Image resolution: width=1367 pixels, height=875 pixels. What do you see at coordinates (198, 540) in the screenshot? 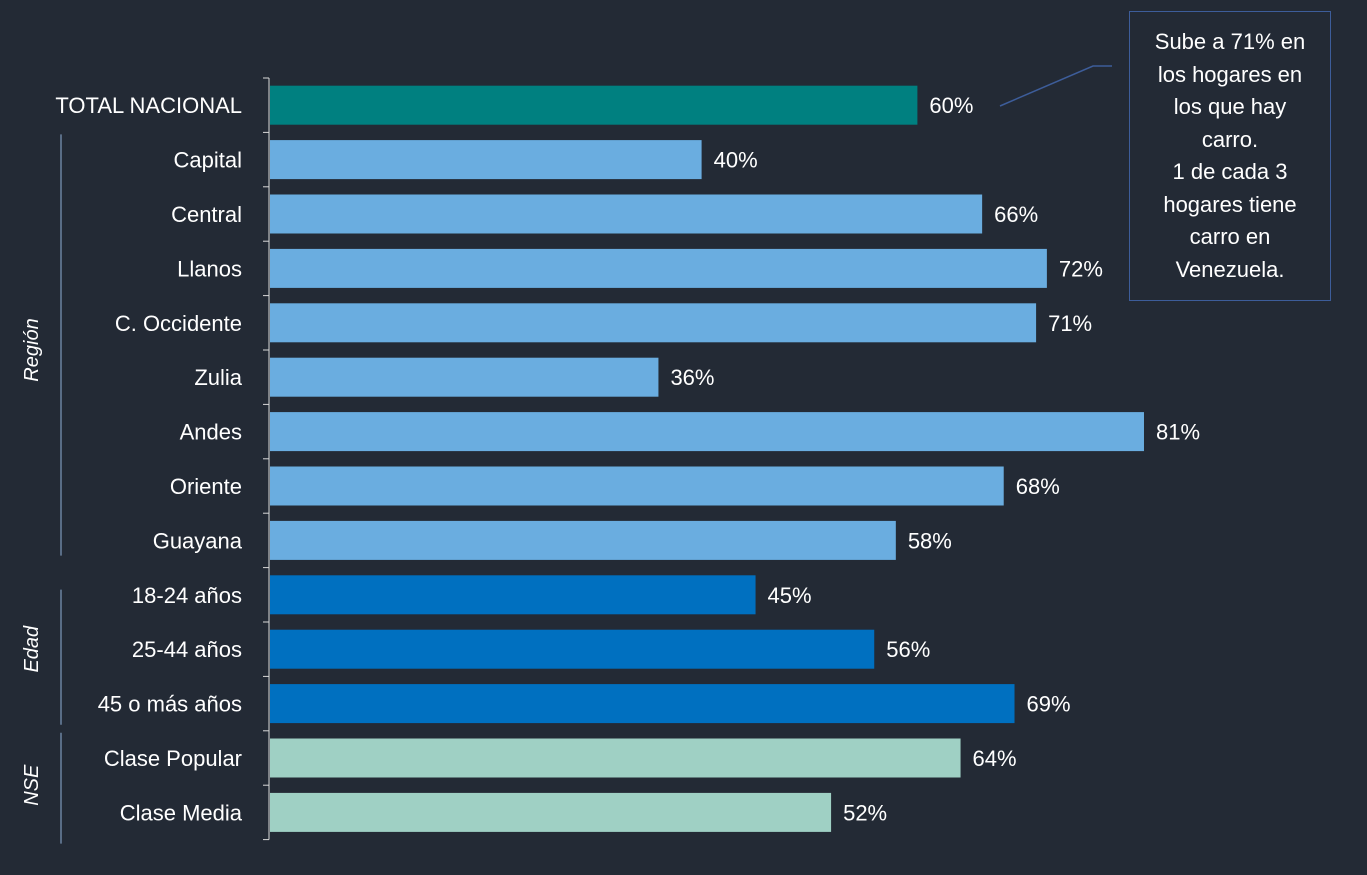
I see `category-label: Guayana` at bounding box center [198, 540].